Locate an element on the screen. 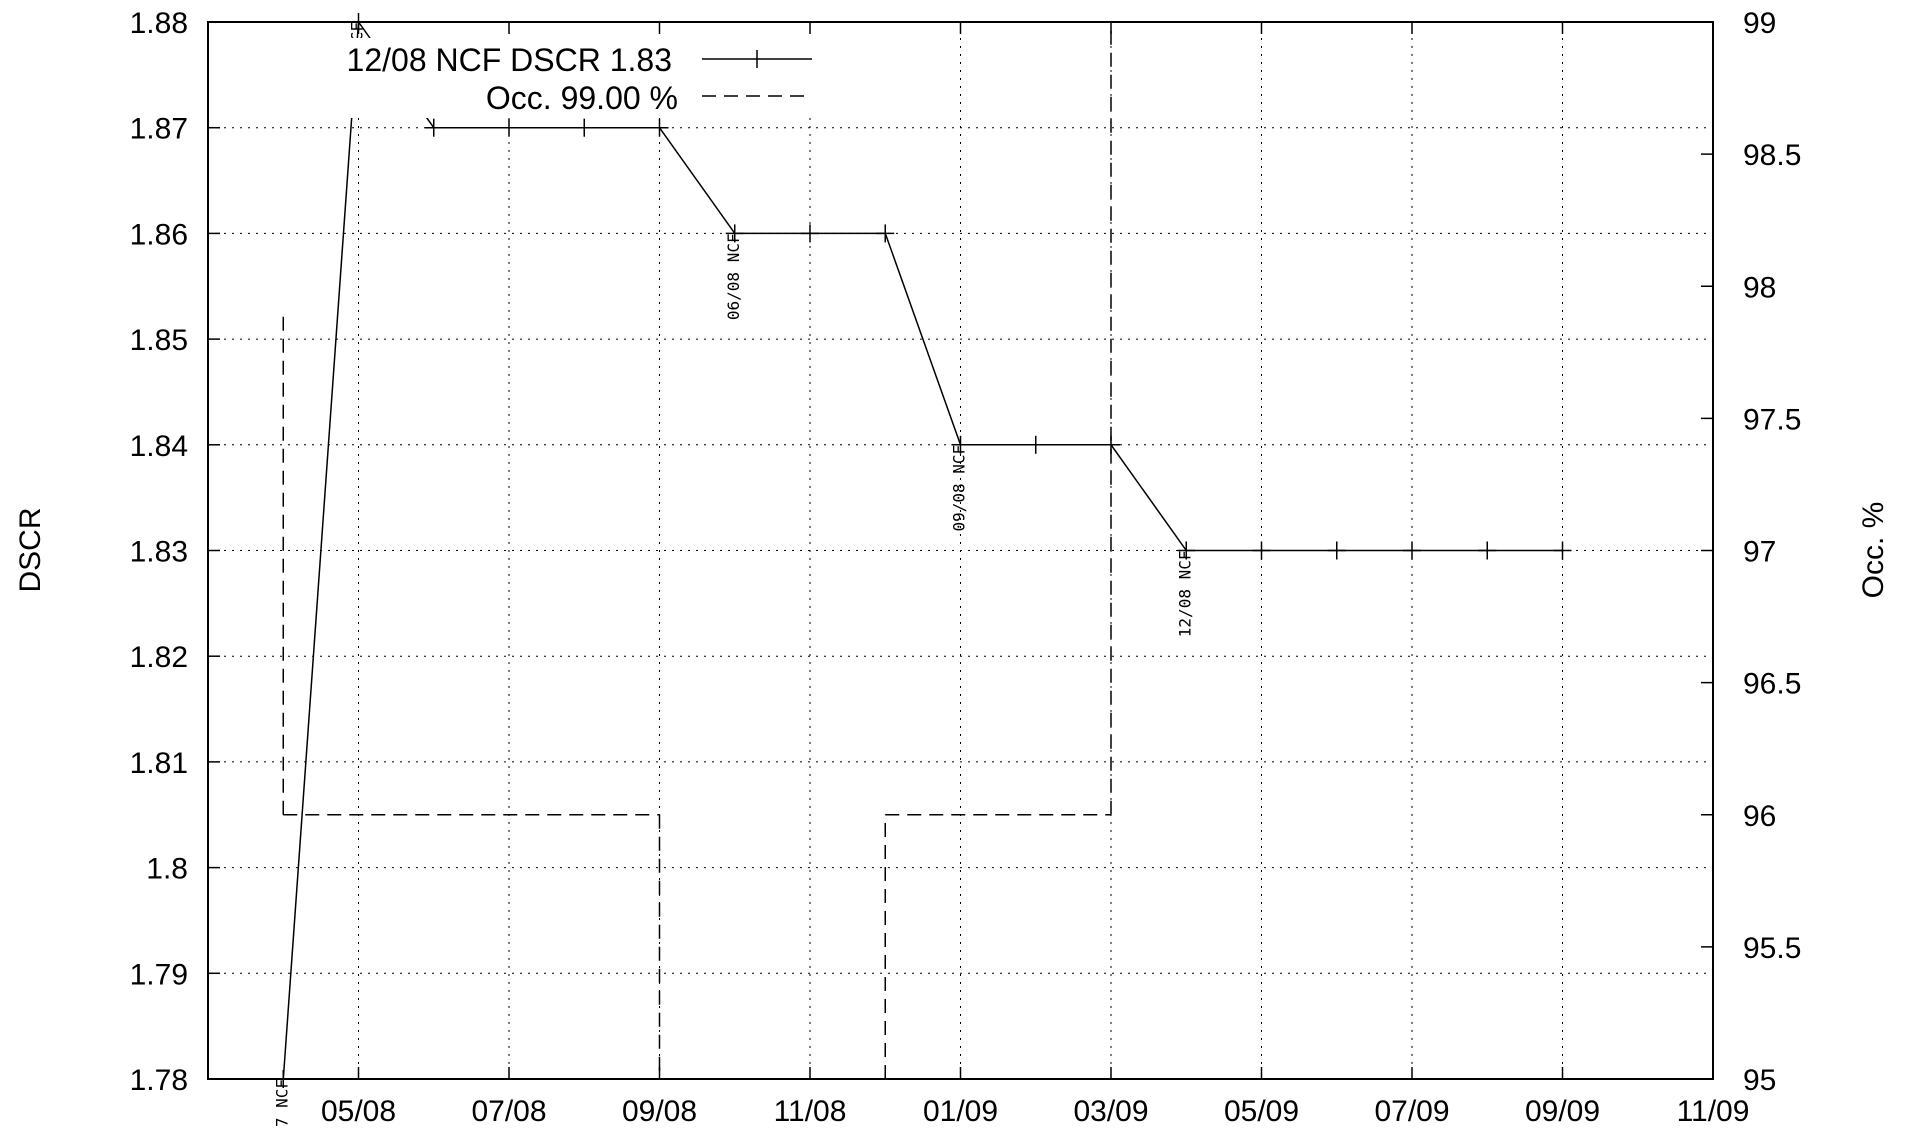  legend-background is located at coordinates (550, 78).